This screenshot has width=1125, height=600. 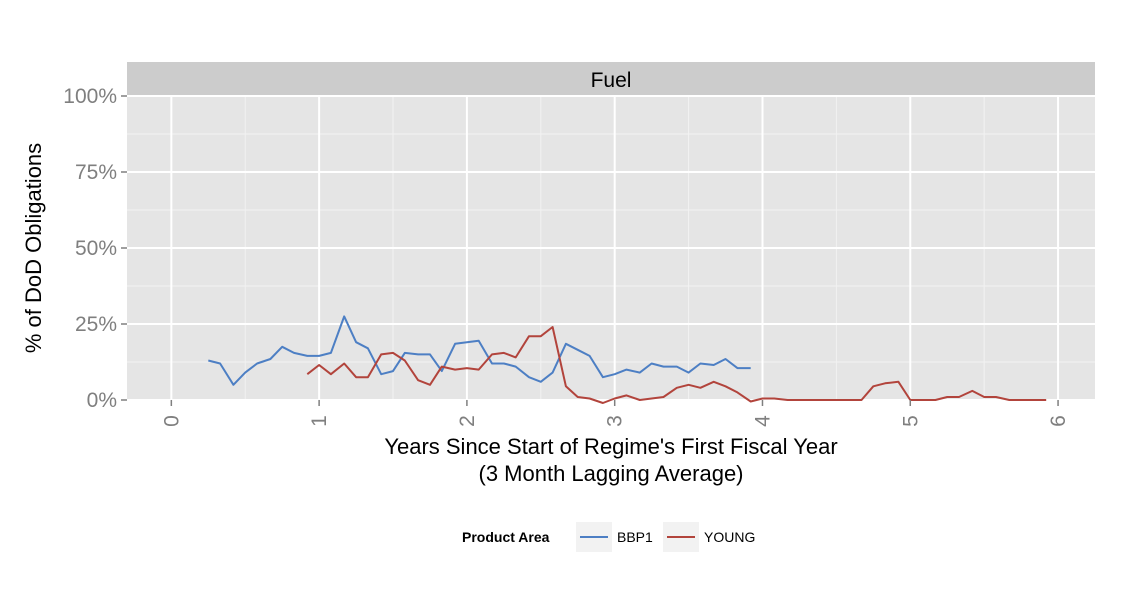 I want to click on y-tick-label: 100%, so click(x=90, y=96).